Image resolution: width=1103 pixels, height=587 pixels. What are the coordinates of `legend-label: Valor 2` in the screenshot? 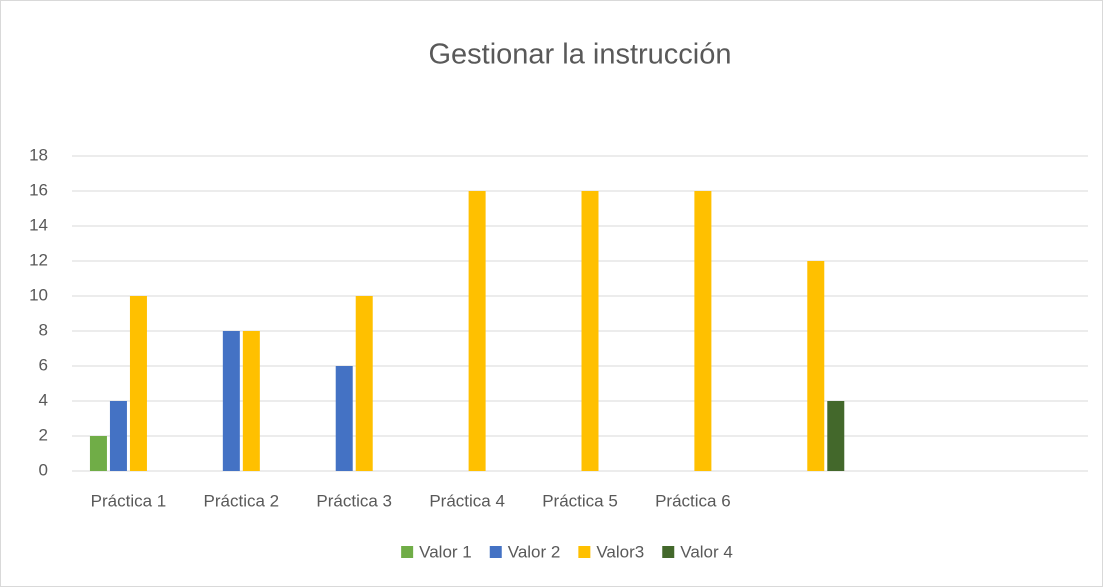 It's located at (534, 551).